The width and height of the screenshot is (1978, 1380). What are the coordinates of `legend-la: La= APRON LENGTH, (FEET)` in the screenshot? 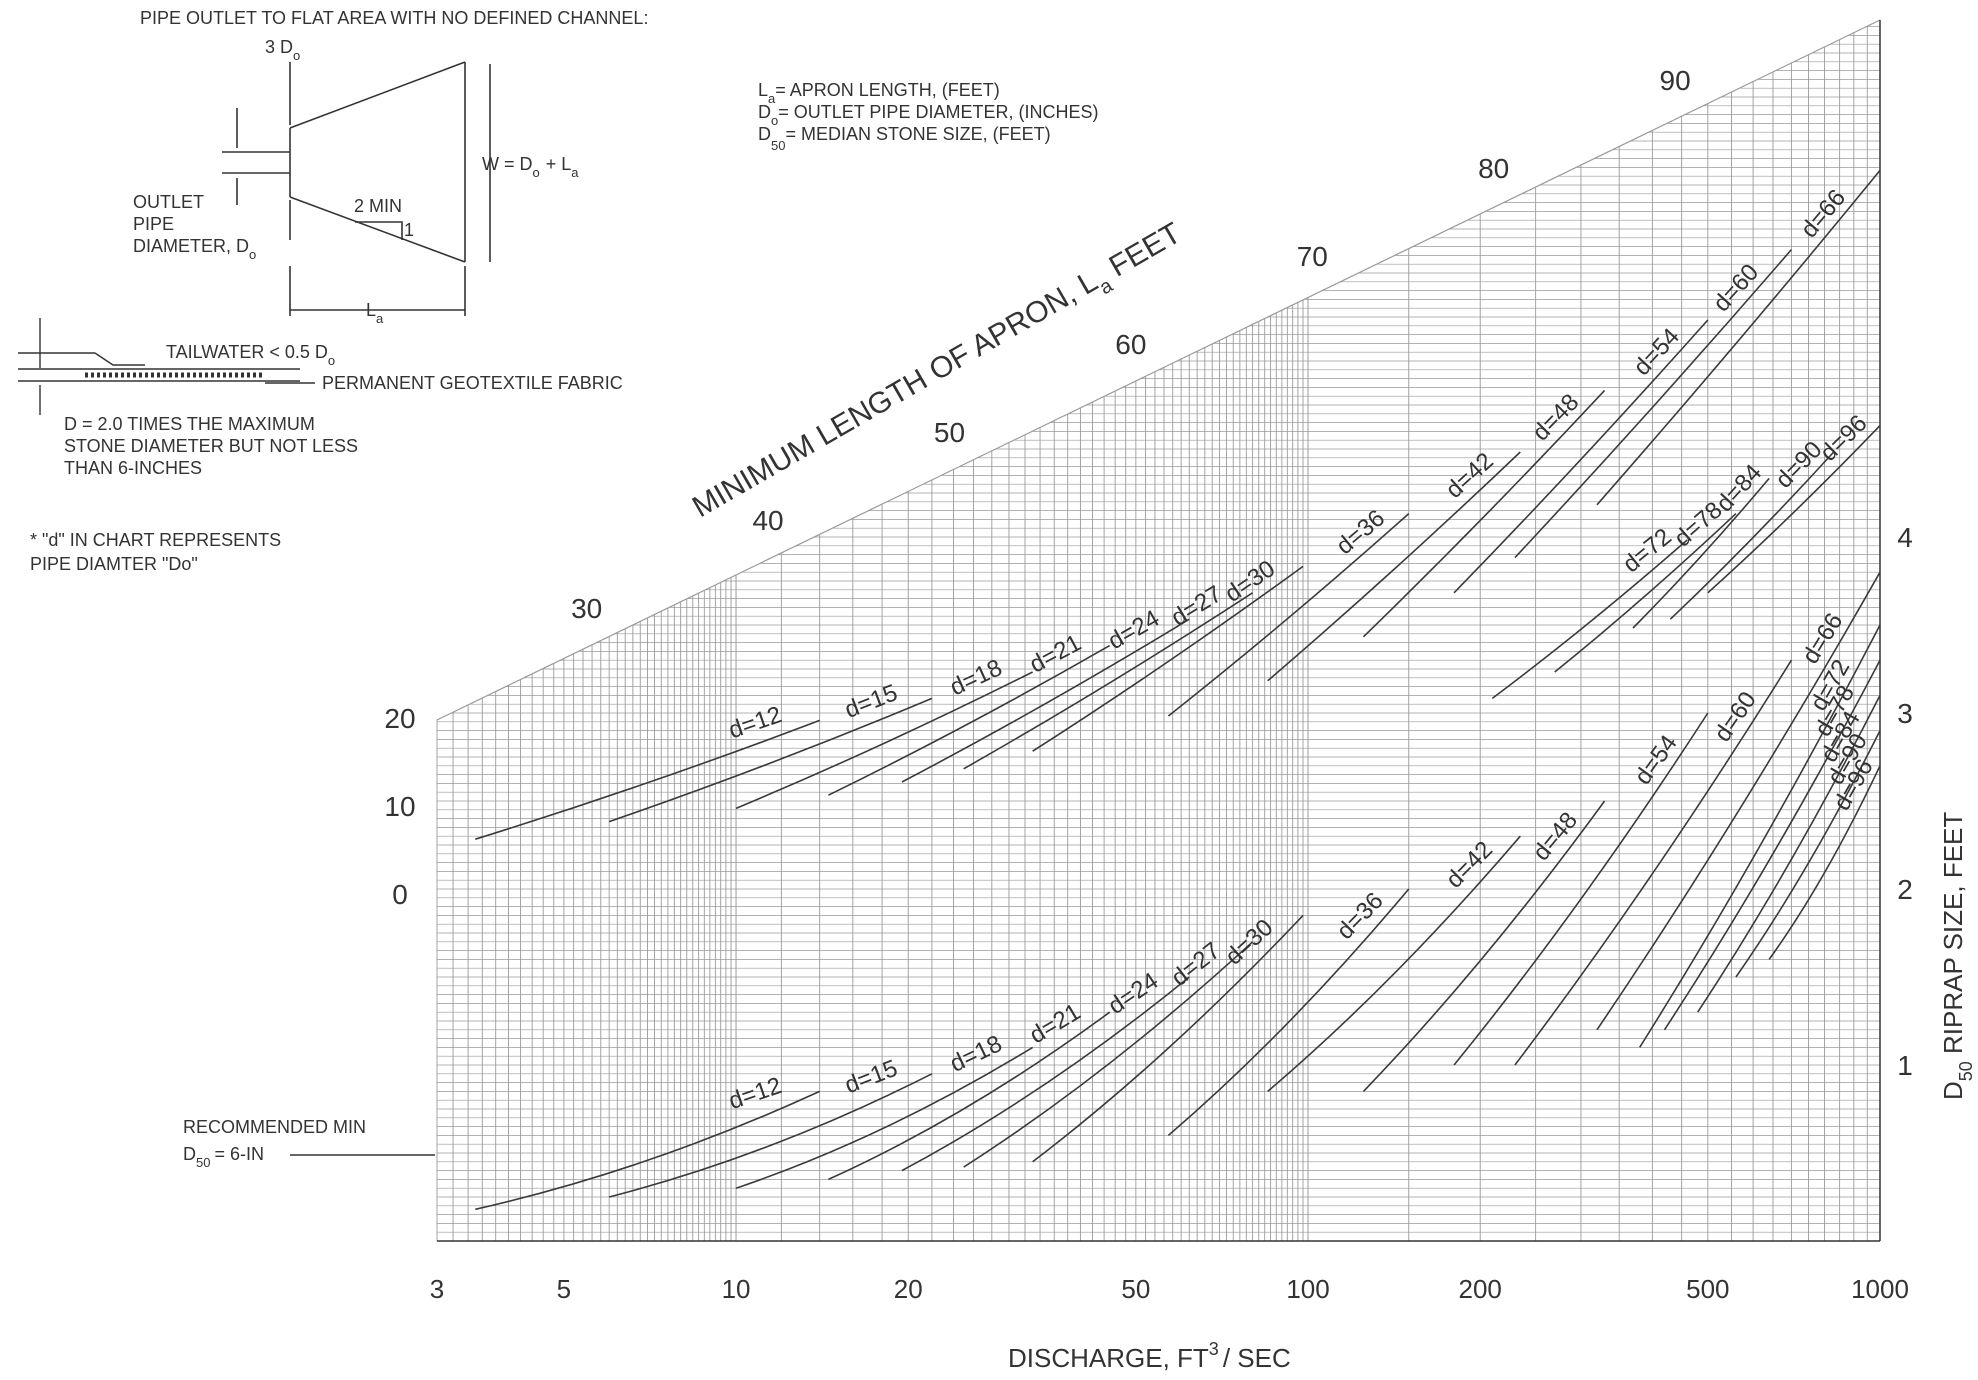 It's located at (879, 93).